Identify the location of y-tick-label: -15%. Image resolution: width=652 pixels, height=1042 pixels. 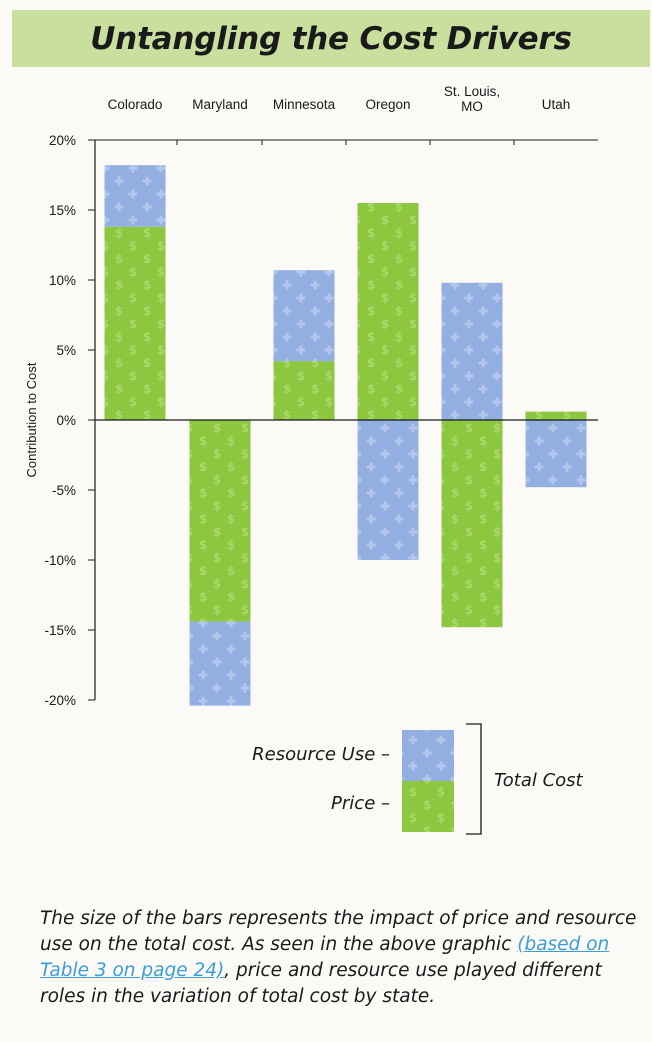
(60, 630).